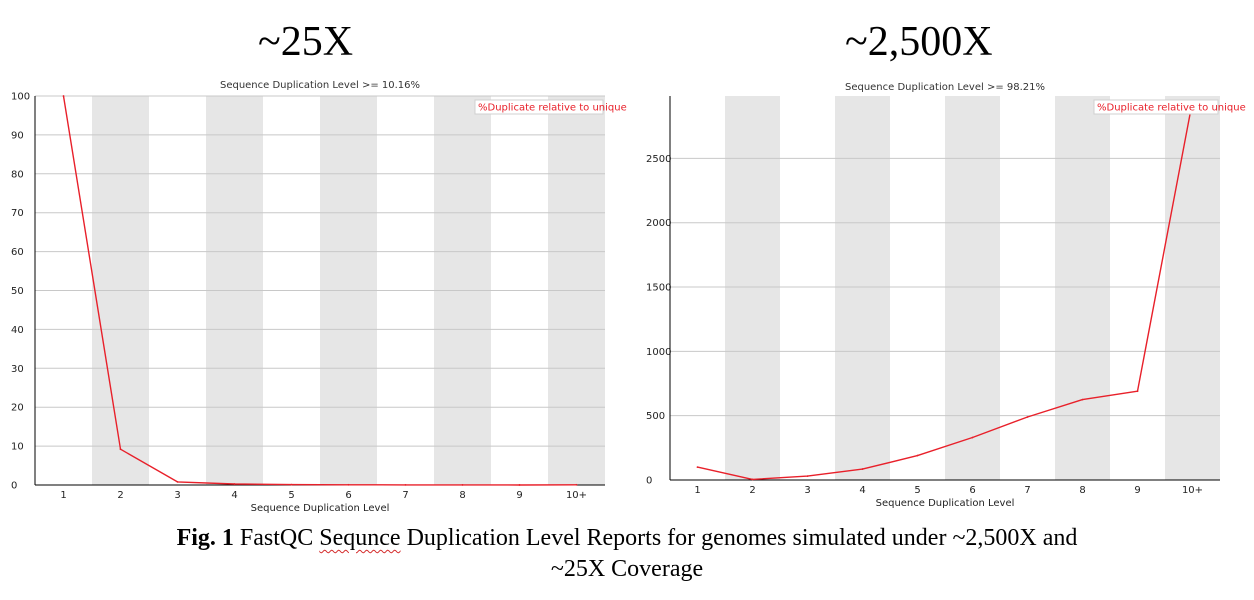 The width and height of the screenshot is (1254, 600). I want to click on data-point-10+, so click(576, 484).